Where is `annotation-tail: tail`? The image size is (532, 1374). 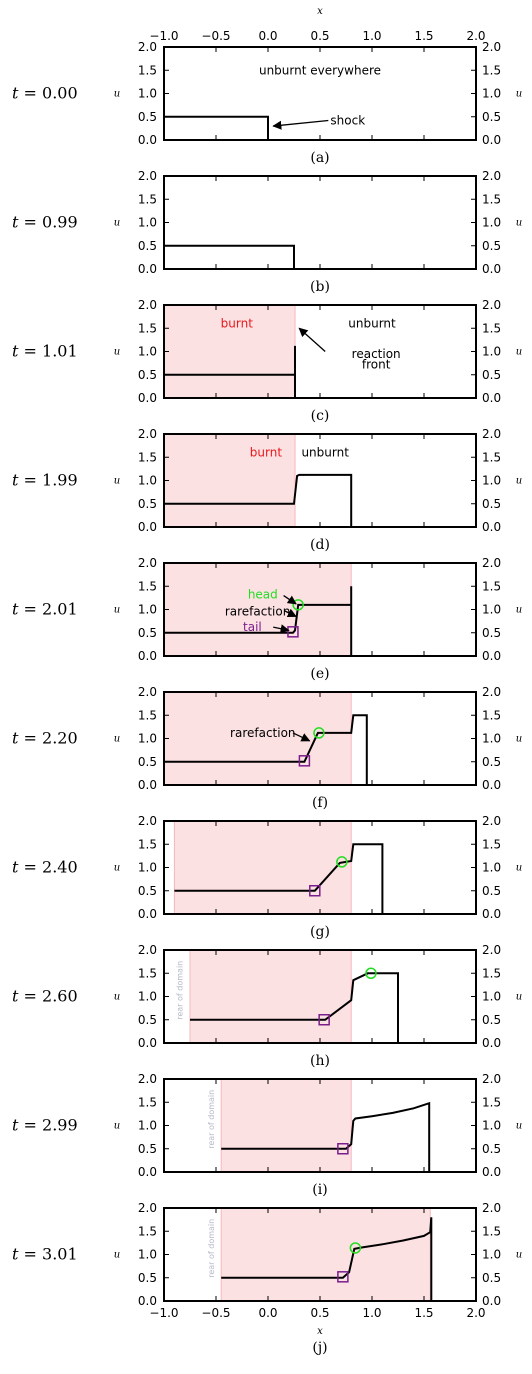
annotation-tail: tail is located at coordinates (252, 627).